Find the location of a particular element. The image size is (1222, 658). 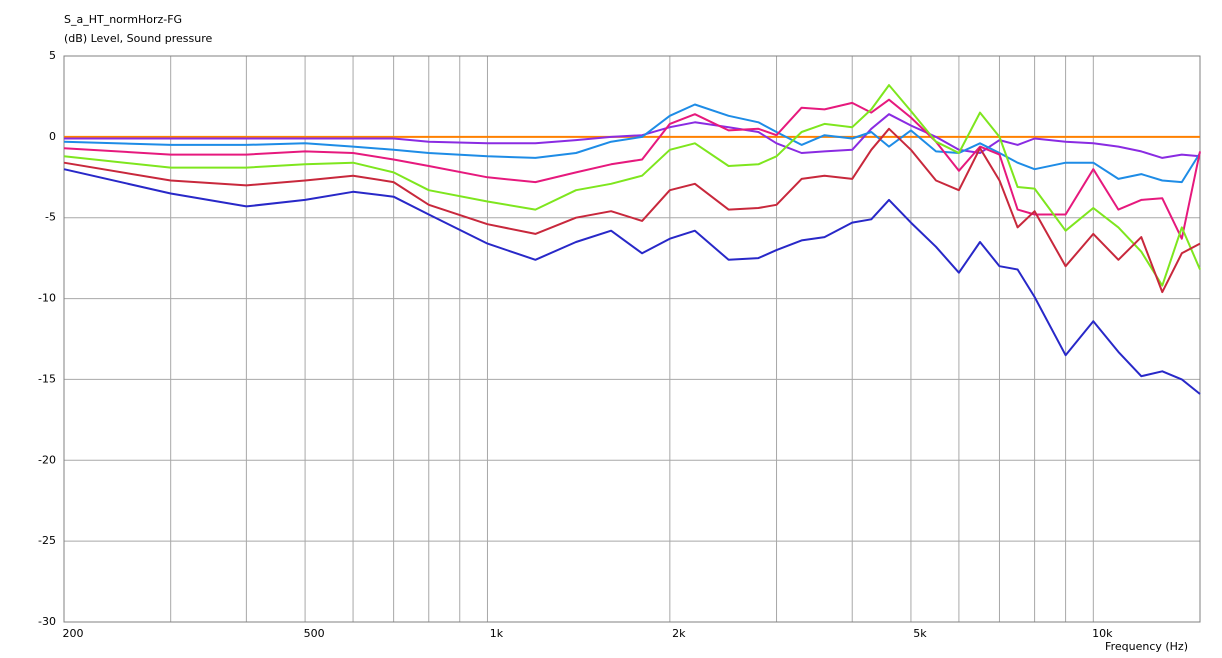

chart-subtitle: (dB) Level, Sound pressure is located at coordinates (138, 38).